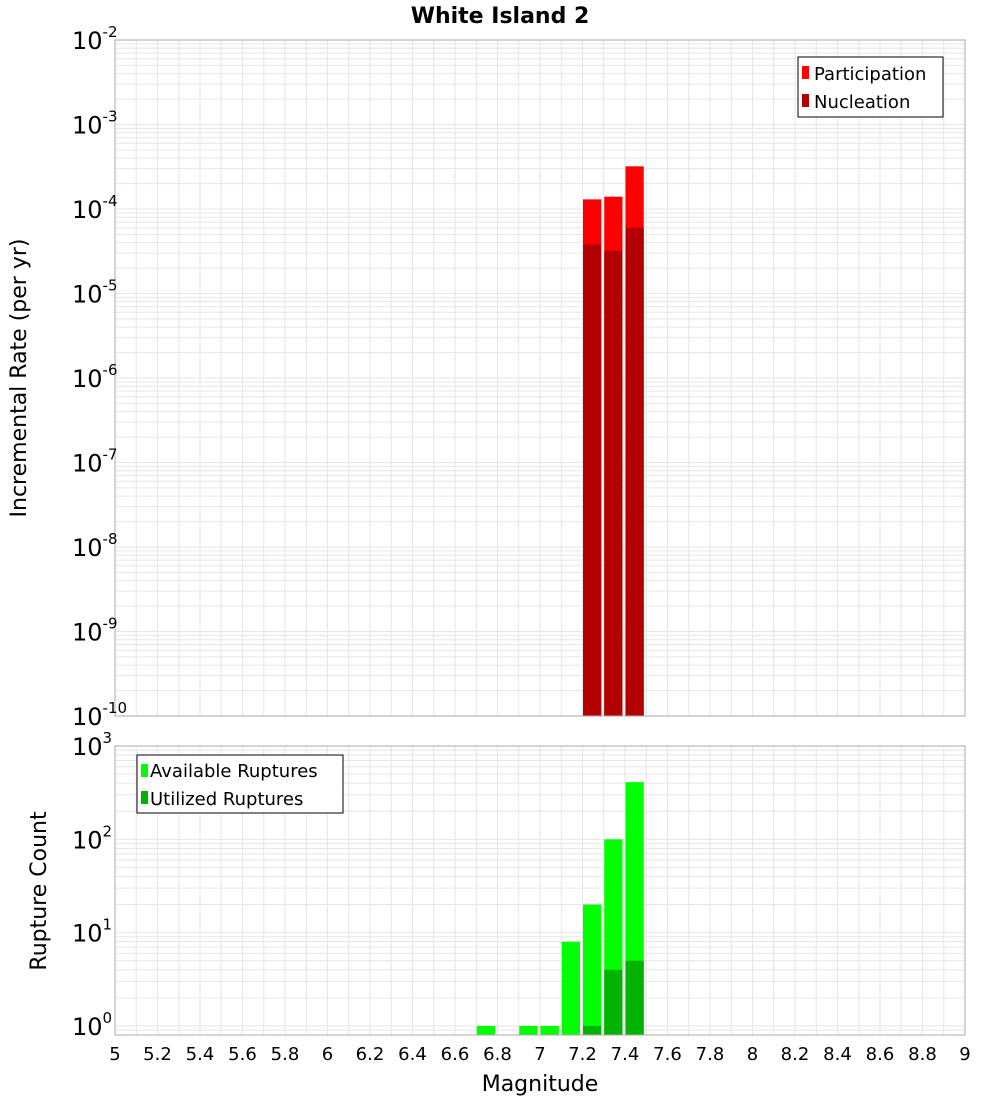 The width and height of the screenshot is (1000, 1100). Describe the element at coordinates (92, 838) in the screenshot. I see `y-tick-label: 10²` at that location.